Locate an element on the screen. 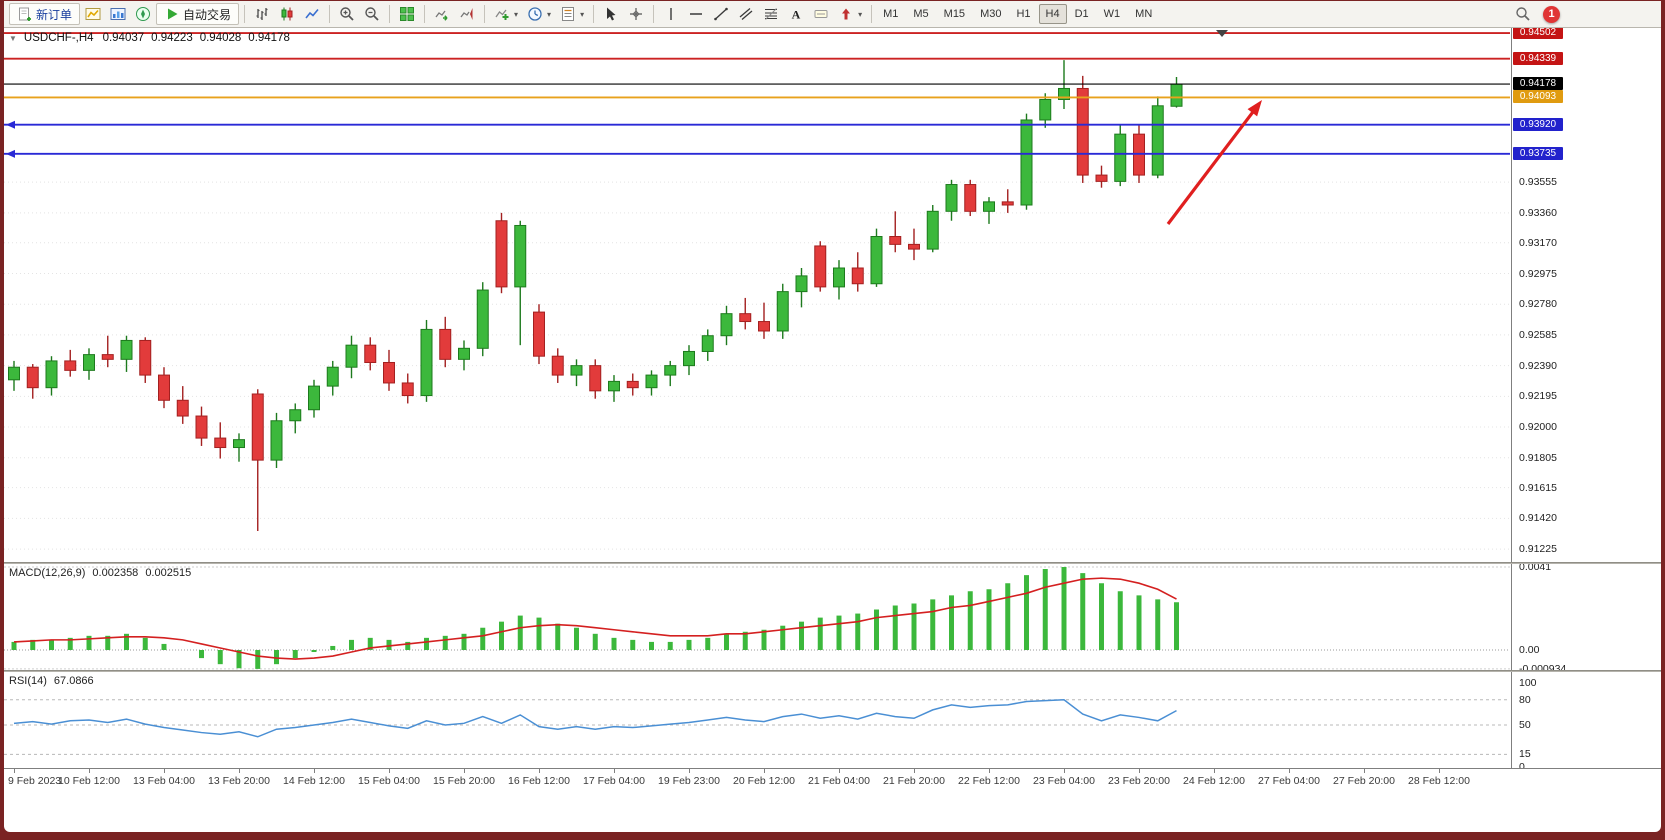  trend-arrow is located at coordinates (1211, 166).